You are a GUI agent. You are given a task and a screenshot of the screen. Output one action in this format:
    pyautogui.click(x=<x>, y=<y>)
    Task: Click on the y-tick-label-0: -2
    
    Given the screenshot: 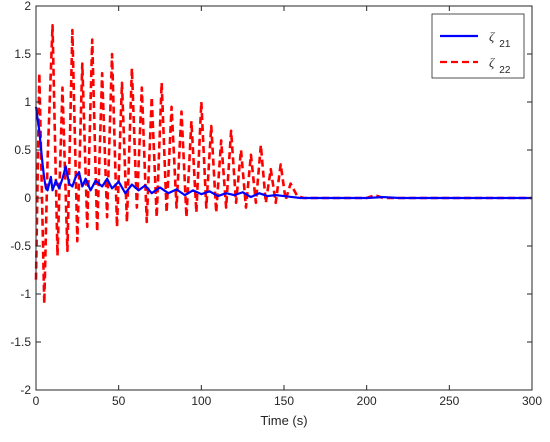 What is the action you would take?
    pyautogui.click(x=25, y=390)
    